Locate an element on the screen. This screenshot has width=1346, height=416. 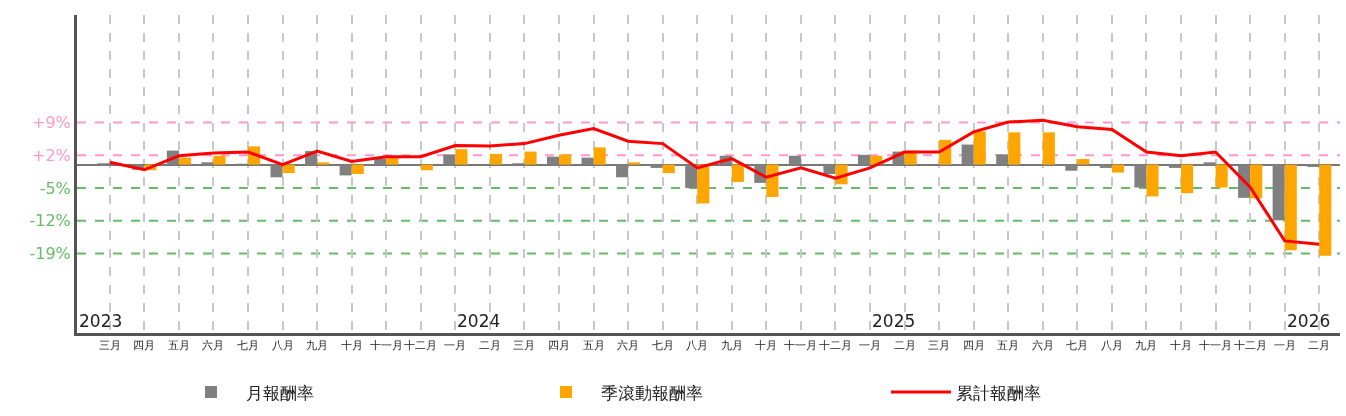
y-tick-label: -5% is located at coordinates (55, 188).